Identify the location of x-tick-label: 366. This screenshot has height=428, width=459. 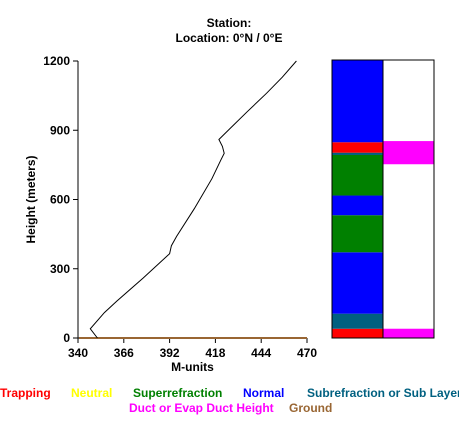
(124, 353).